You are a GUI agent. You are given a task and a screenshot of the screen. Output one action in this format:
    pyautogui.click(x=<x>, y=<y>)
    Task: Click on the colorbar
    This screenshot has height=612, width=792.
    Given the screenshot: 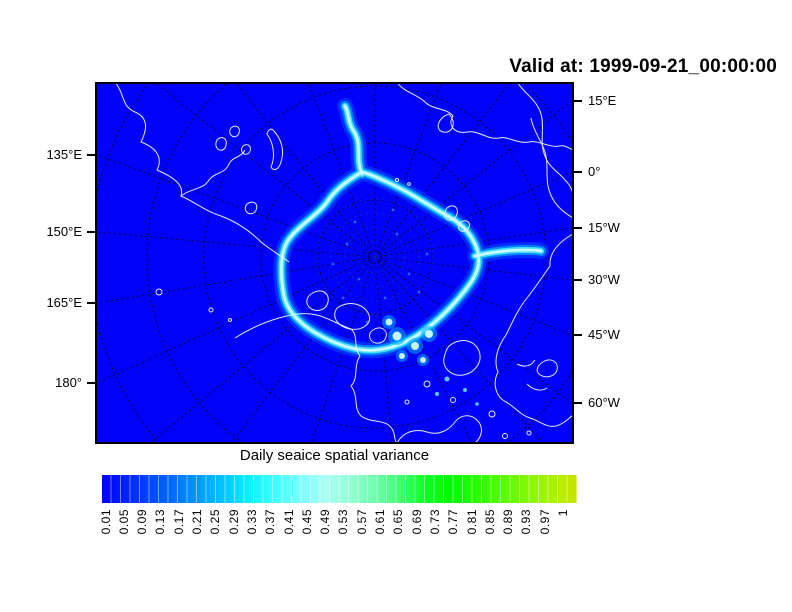 What is the action you would take?
    pyautogui.click(x=339, y=489)
    